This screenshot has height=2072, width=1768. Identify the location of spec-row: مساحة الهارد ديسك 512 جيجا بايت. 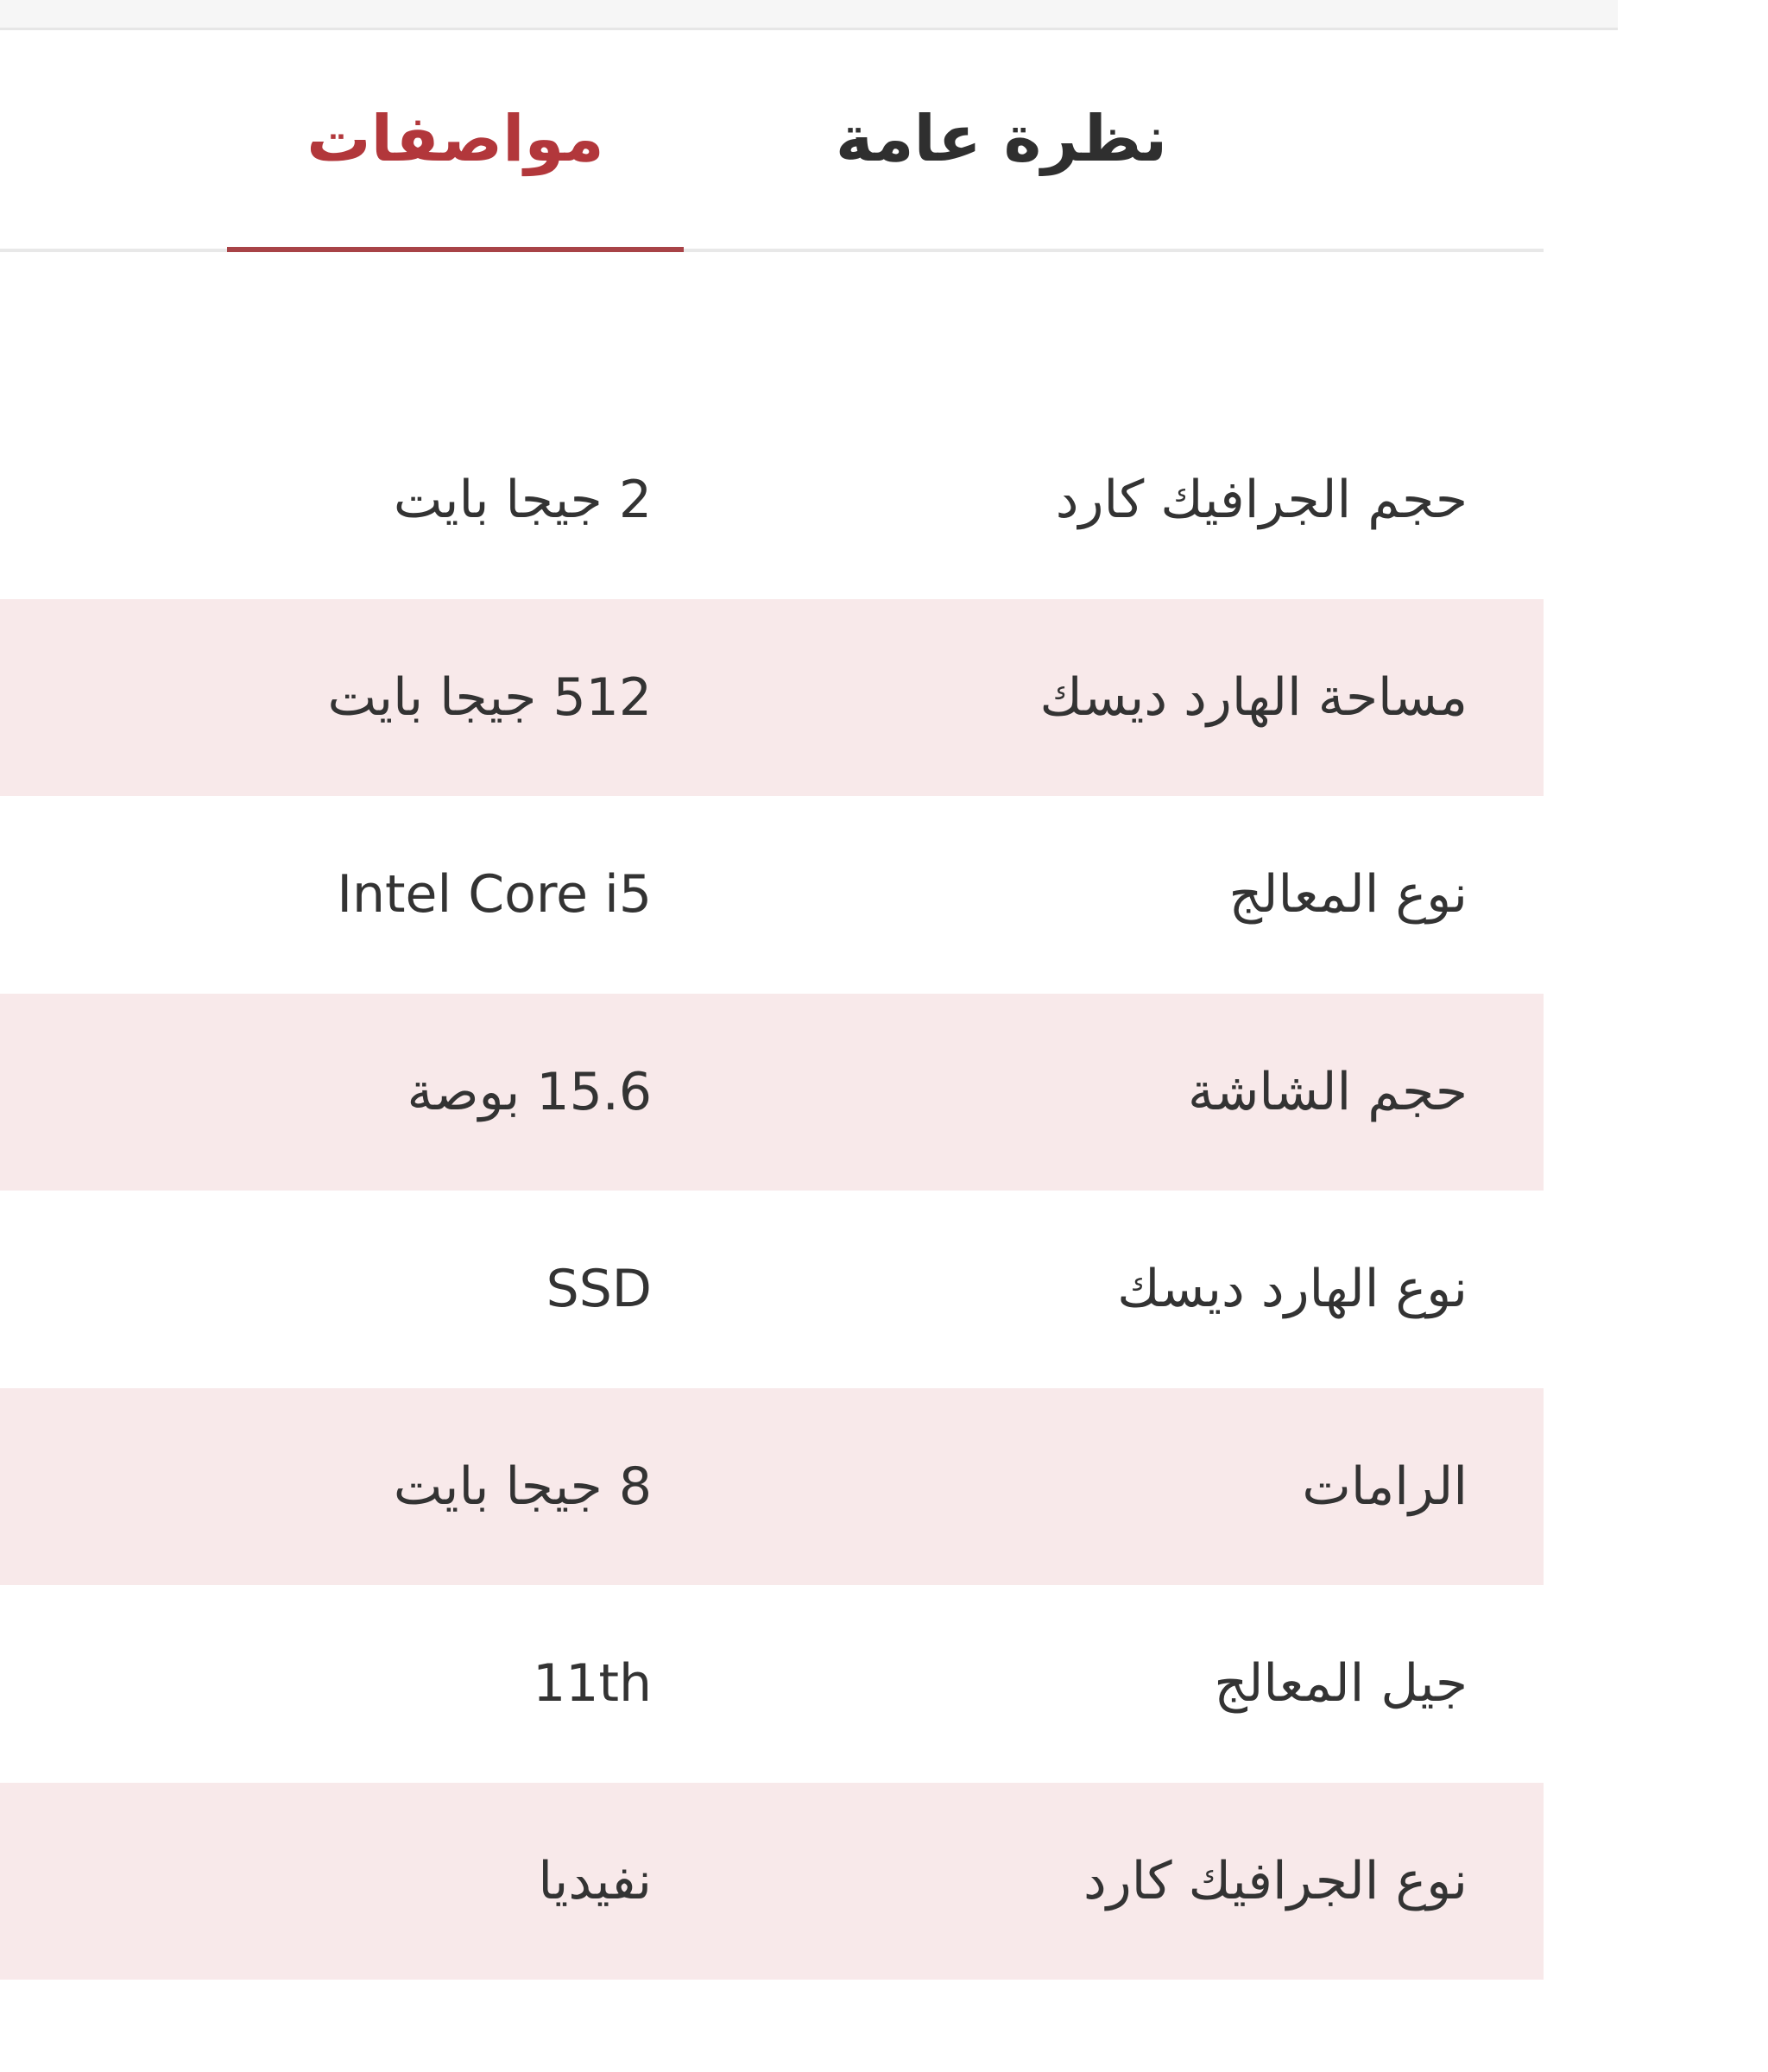
(772, 697).